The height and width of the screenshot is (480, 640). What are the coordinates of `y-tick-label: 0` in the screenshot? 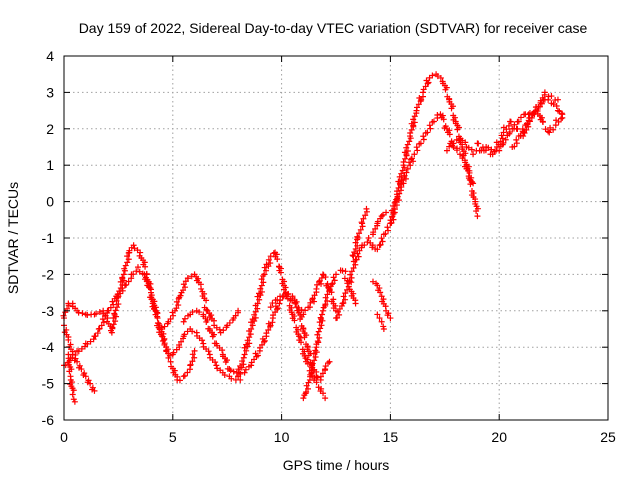 It's located at (50, 202).